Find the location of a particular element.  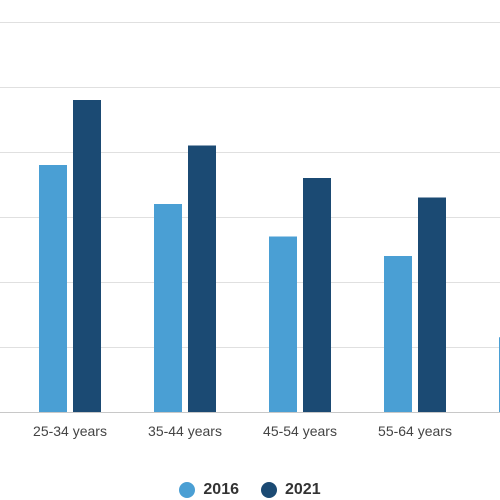

legend-item-2021: 2021 is located at coordinates (291, 490).